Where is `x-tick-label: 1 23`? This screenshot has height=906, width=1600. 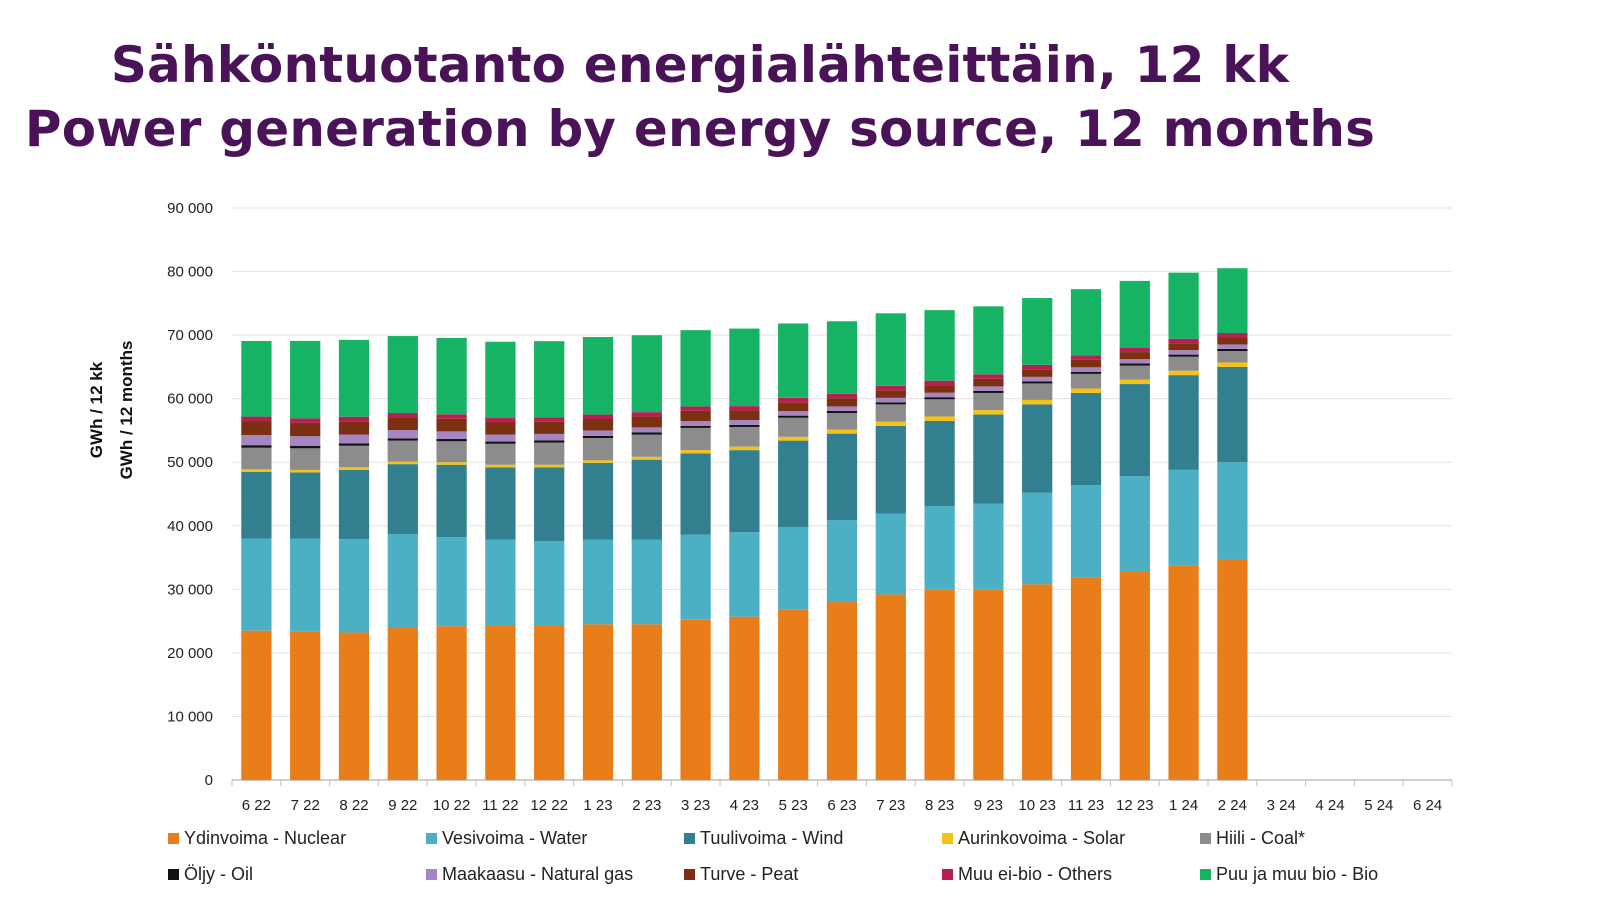
x-tick-label: 1 23 is located at coordinates (597, 805).